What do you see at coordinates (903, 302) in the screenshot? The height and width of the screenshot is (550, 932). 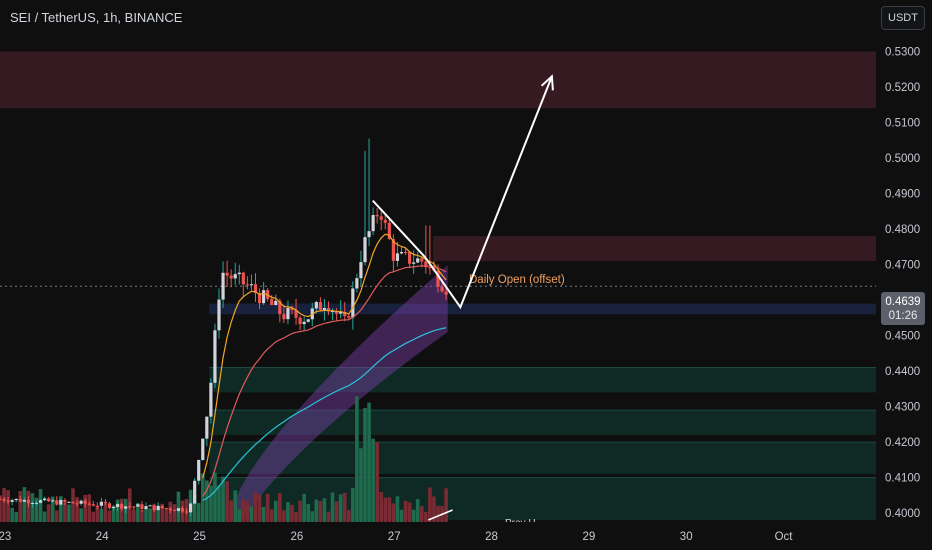 I see `current-price-value: 0.4639` at bounding box center [903, 302].